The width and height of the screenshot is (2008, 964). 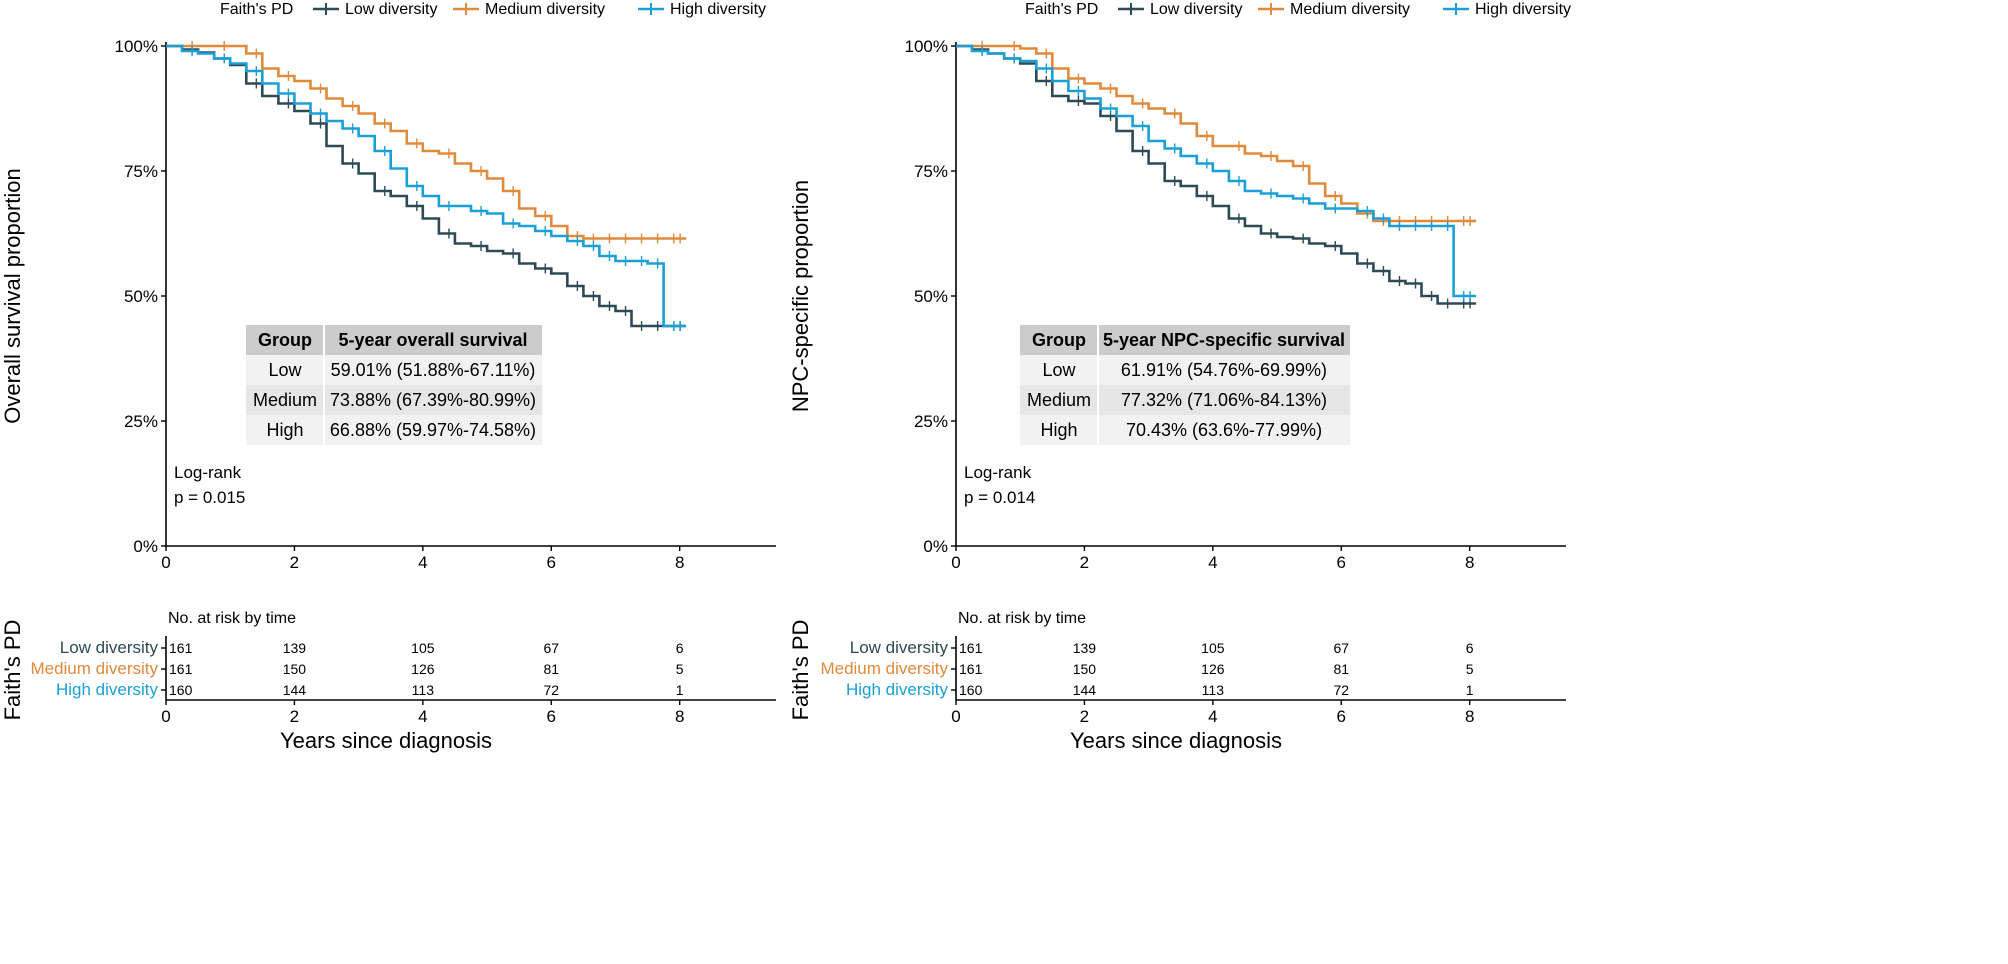 What do you see at coordinates (426, 142) in the screenshot?
I see `survival-curve-medium` at bounding box center [426, 142].